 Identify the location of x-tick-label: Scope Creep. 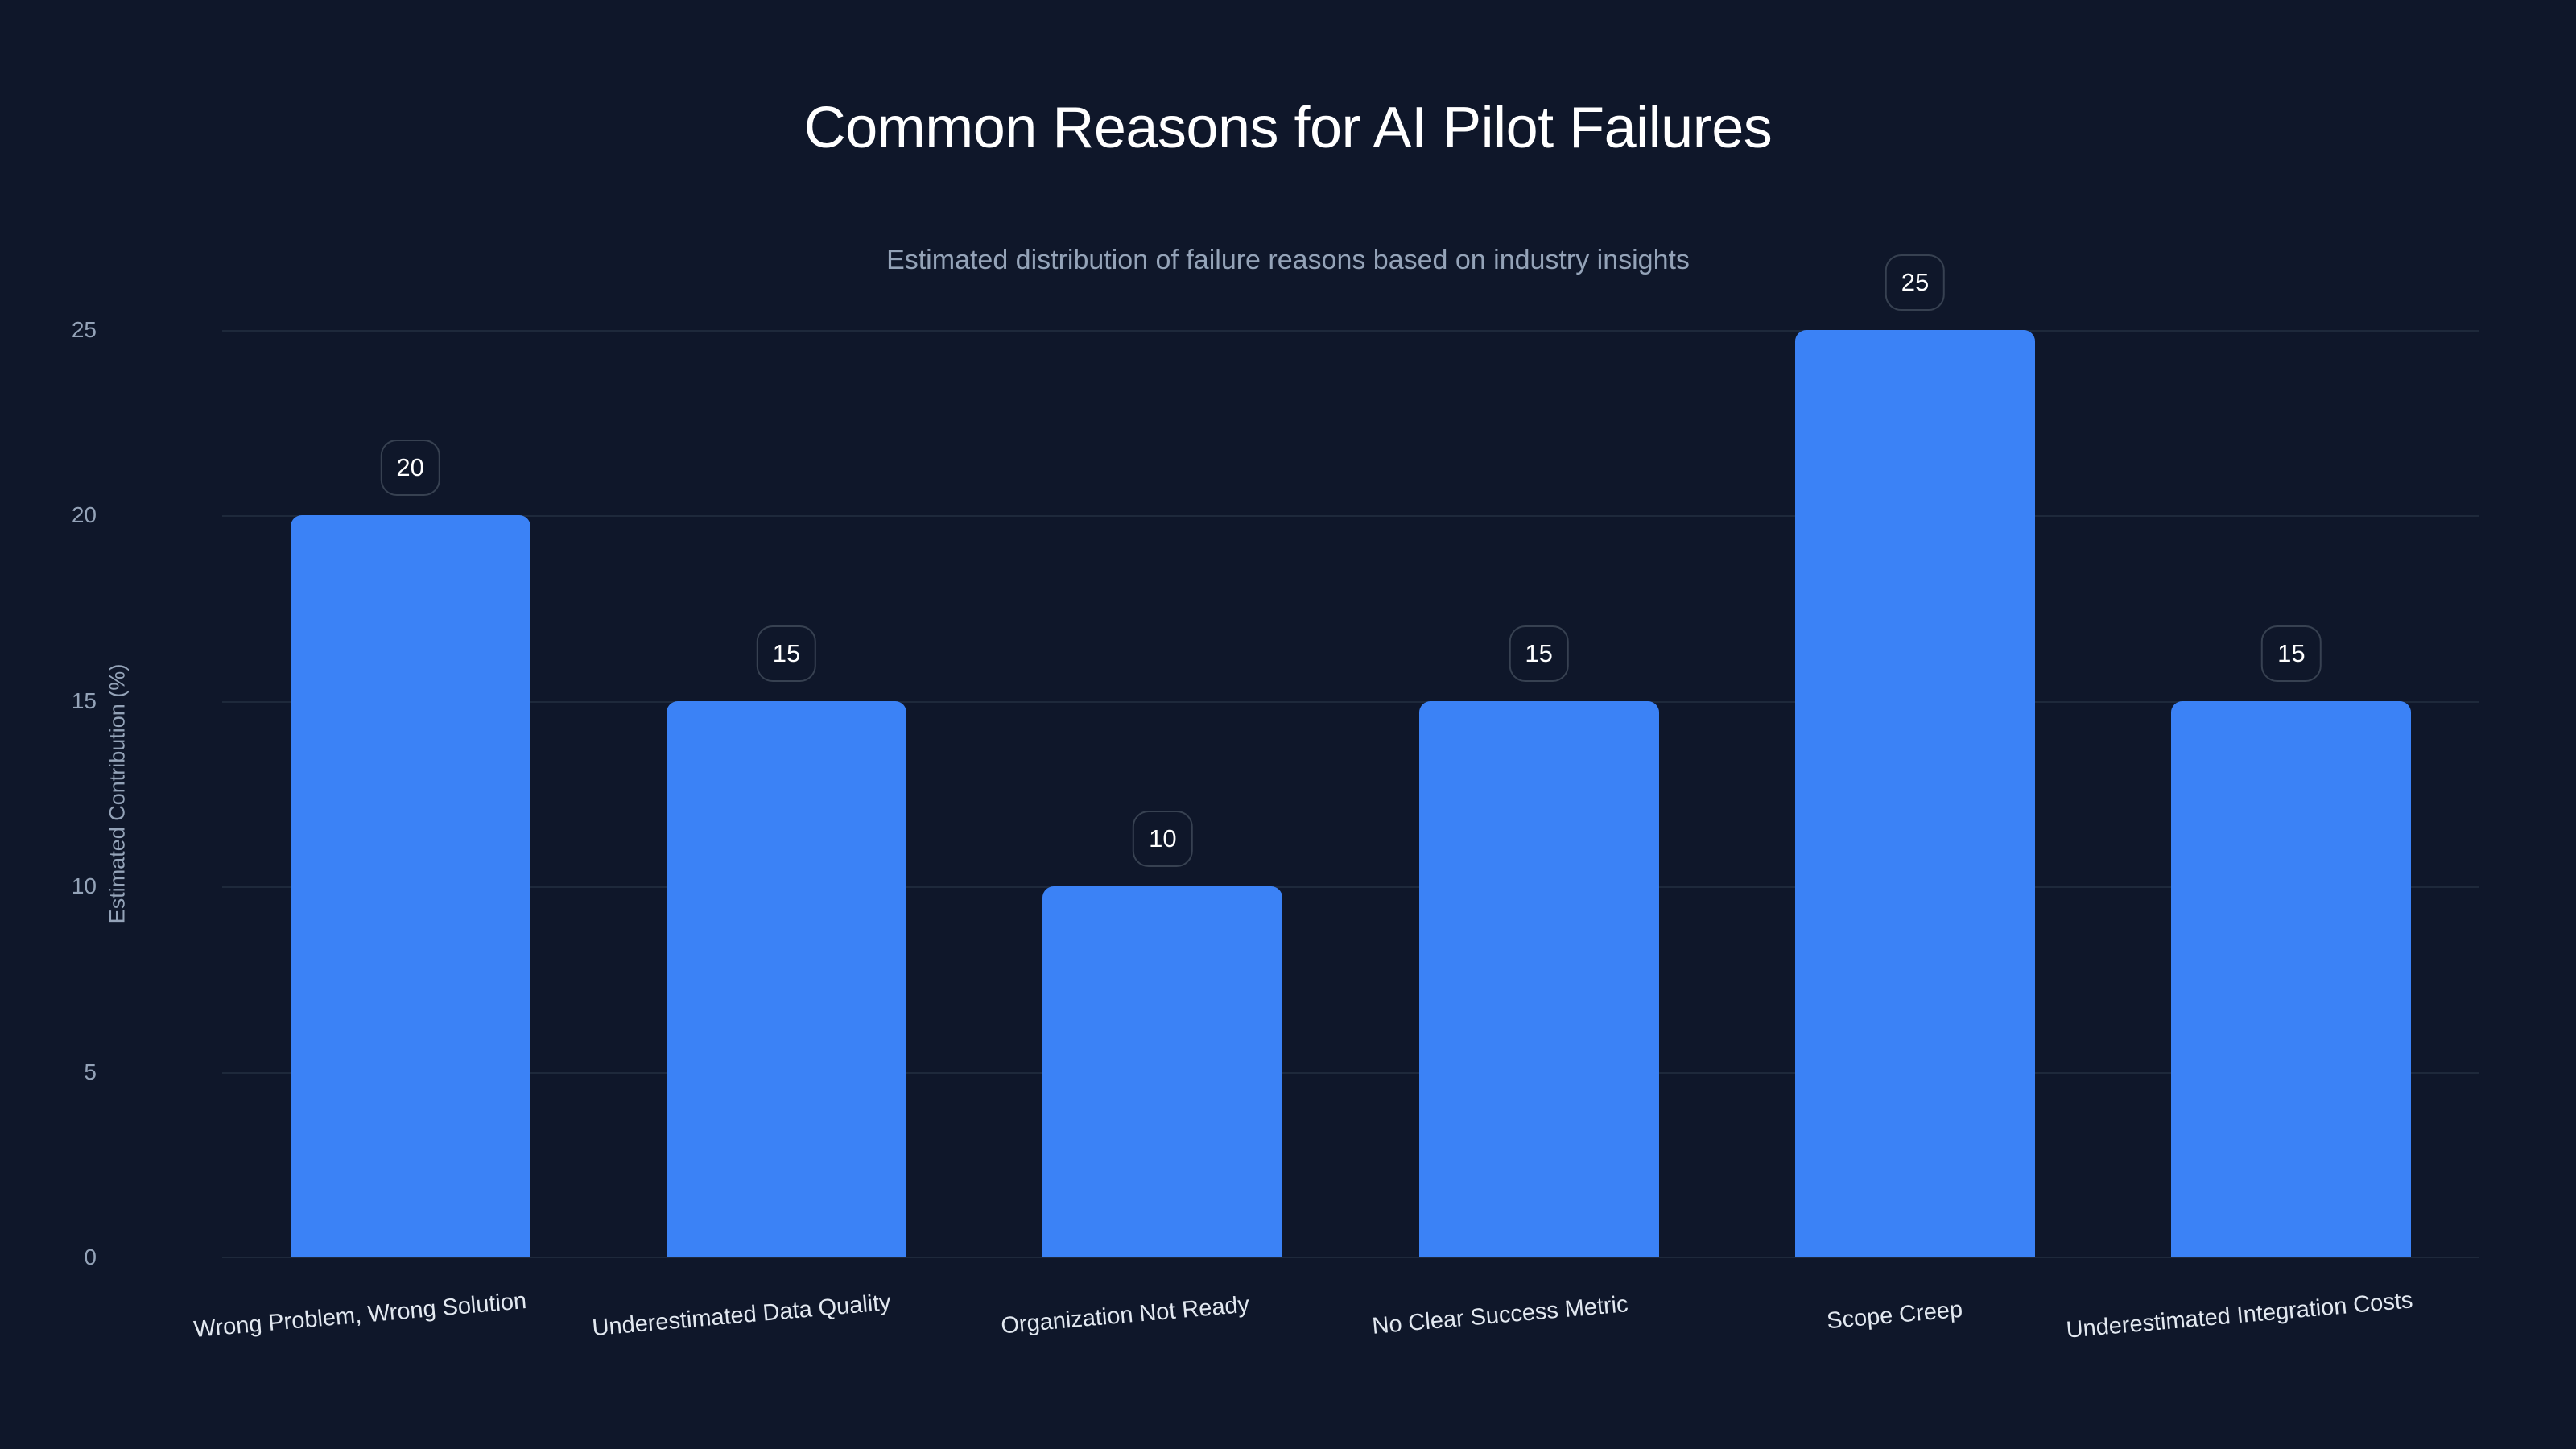
(1894, 1315).